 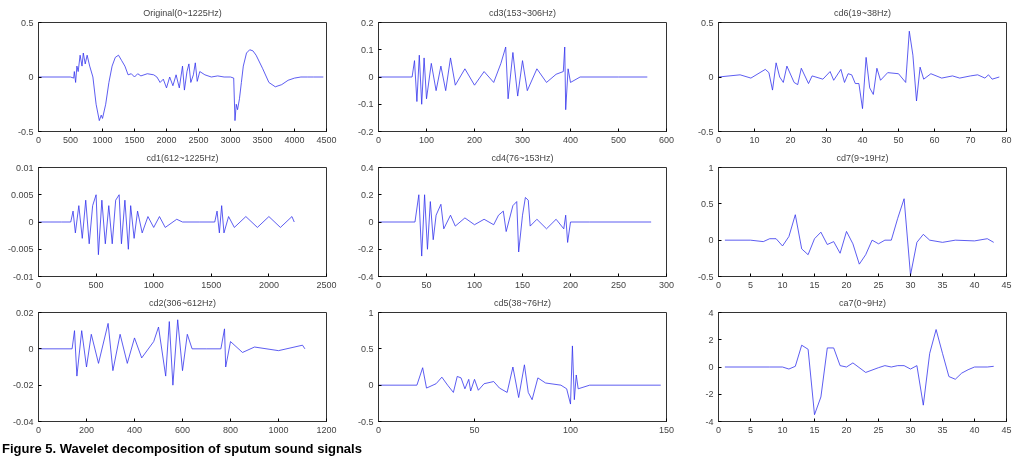 I want to click on chart-title: ca7(0~9Hz), so click(x=862, y=302).